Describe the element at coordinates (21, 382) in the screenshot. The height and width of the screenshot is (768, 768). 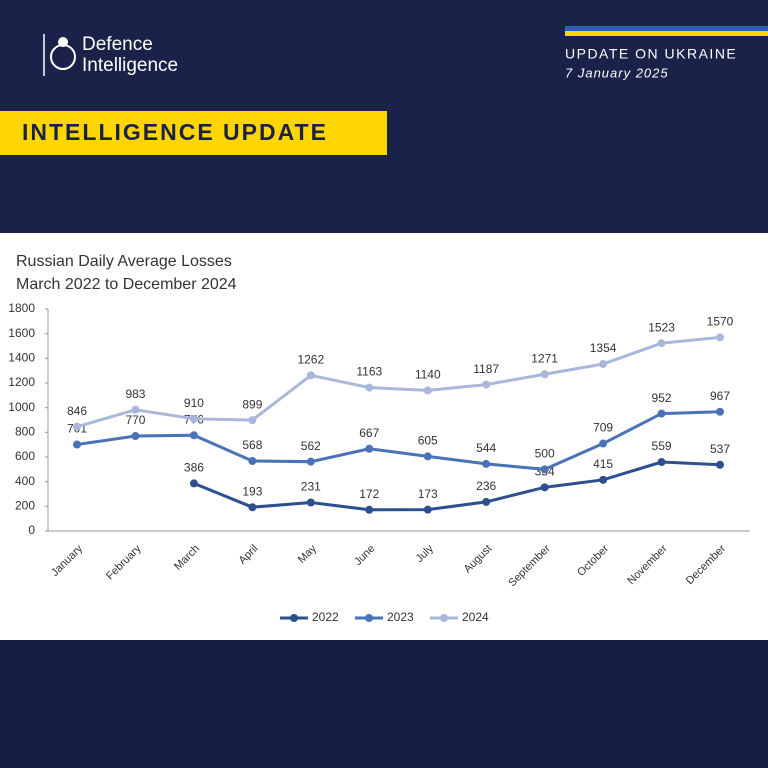
I see `y-tick-label: 1200` at that location.